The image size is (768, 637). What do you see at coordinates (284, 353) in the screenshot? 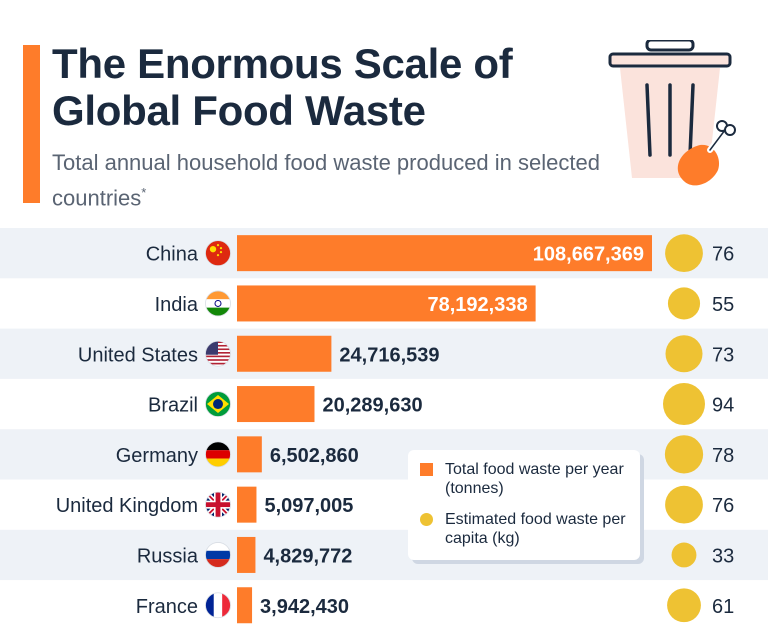
I see `bar-united-states` at bounding box center [284, 353].